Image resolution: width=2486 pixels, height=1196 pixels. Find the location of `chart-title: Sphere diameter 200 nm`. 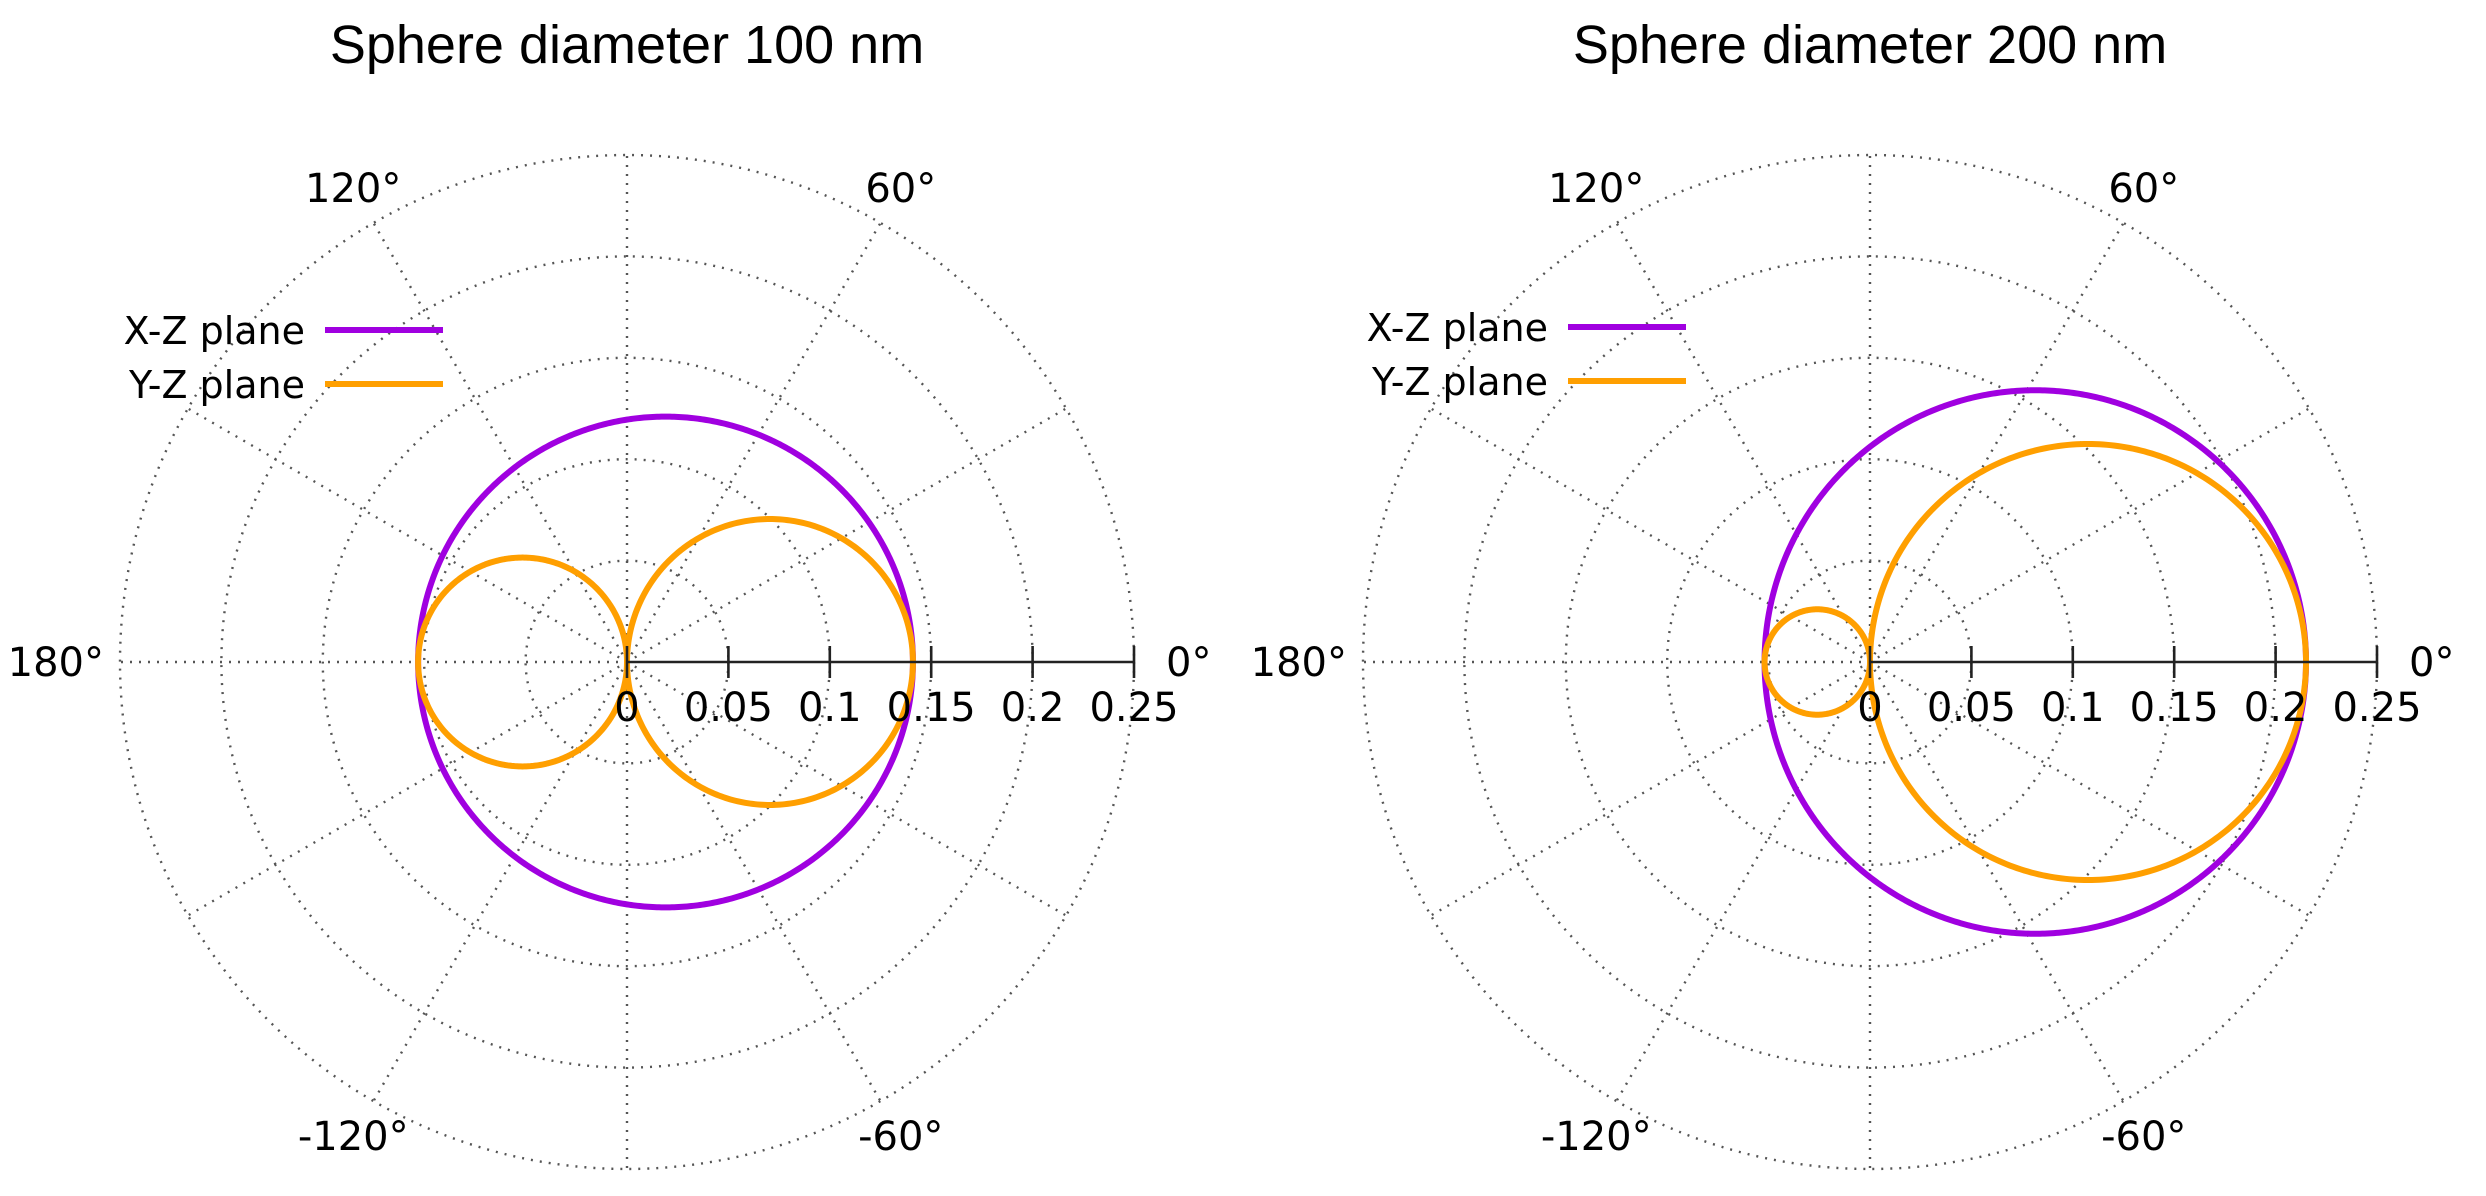

chart-title: Sphere diameter 200 nm is located at coordinates (1870, 45).